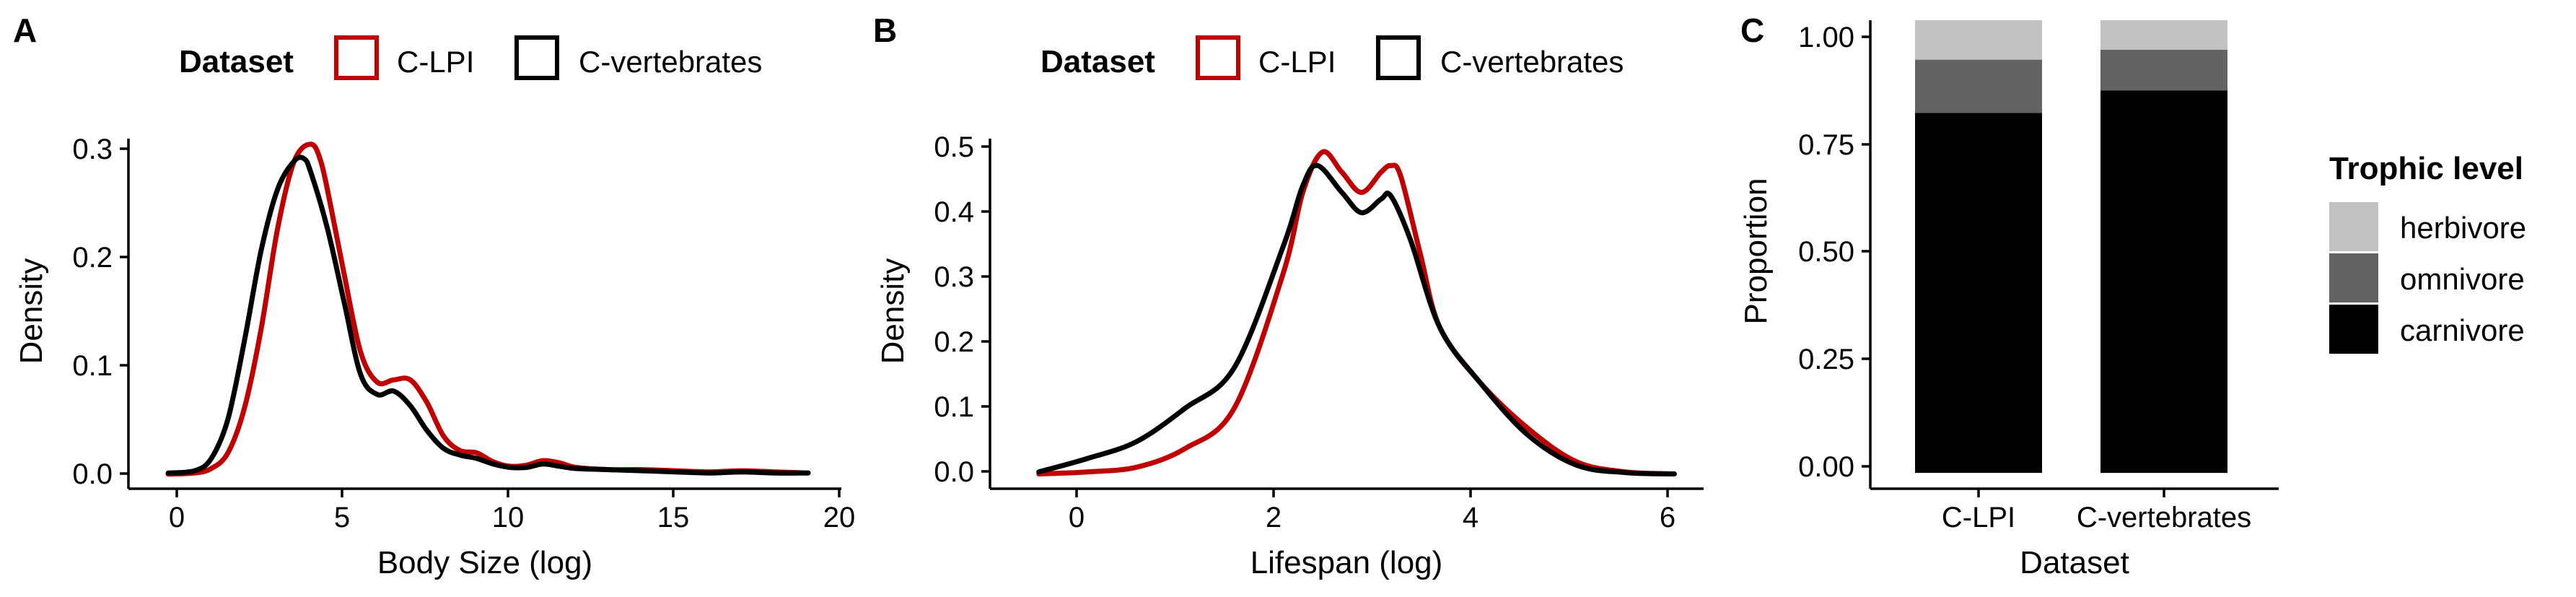  Describe the element at coordinates (177, 517) in the screenshot. I see `x-tick-label-a-0: 0` at that location.